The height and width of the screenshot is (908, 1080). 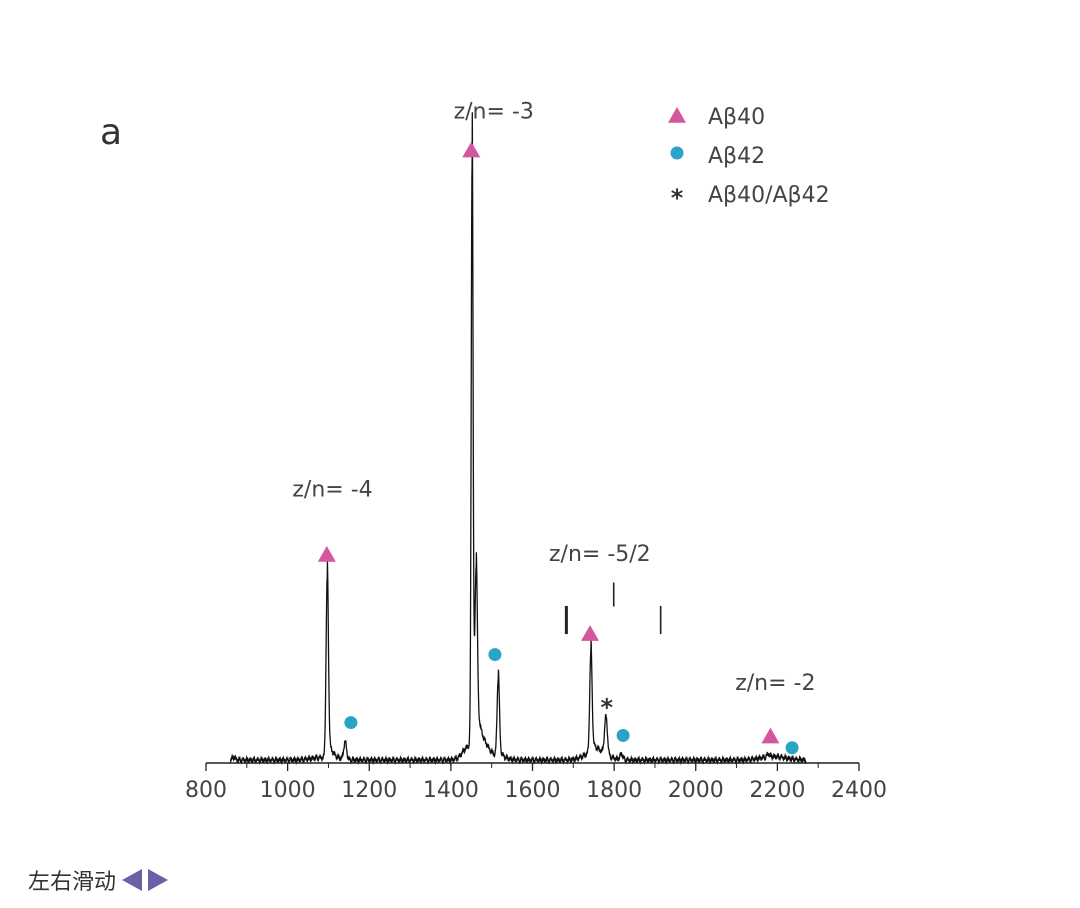 What do you see at coordinates (614, 790) in the screenshot?
I see `x-tick-label: 1800` at bounding box center [614, 790].